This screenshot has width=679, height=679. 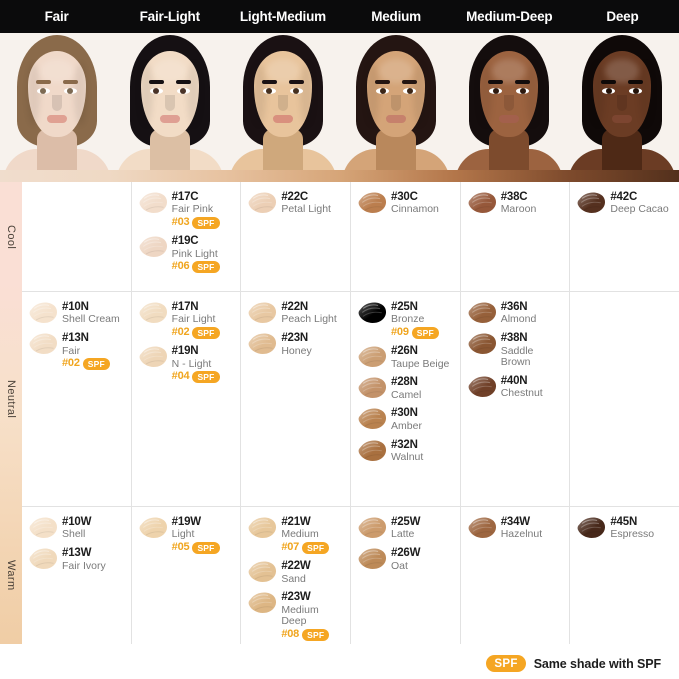 I want to click on shade-entry: #26N Taupe Beige, so click(x=406, y=357).